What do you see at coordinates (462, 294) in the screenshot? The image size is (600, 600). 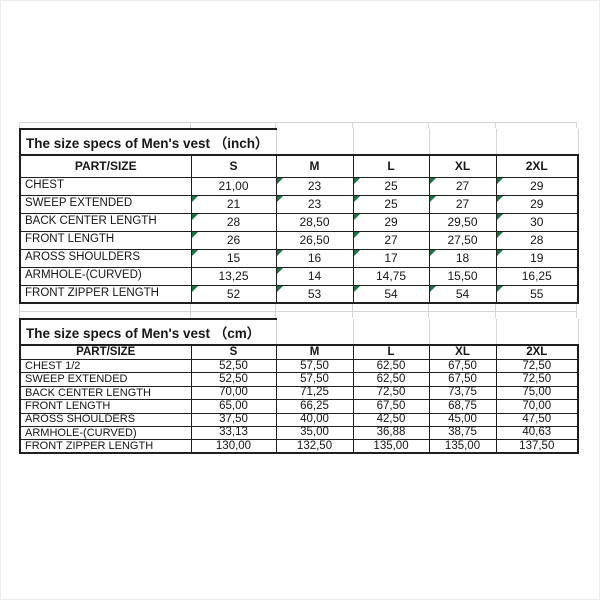 I see `value-cell: 54` at bounding box center [462, 294].